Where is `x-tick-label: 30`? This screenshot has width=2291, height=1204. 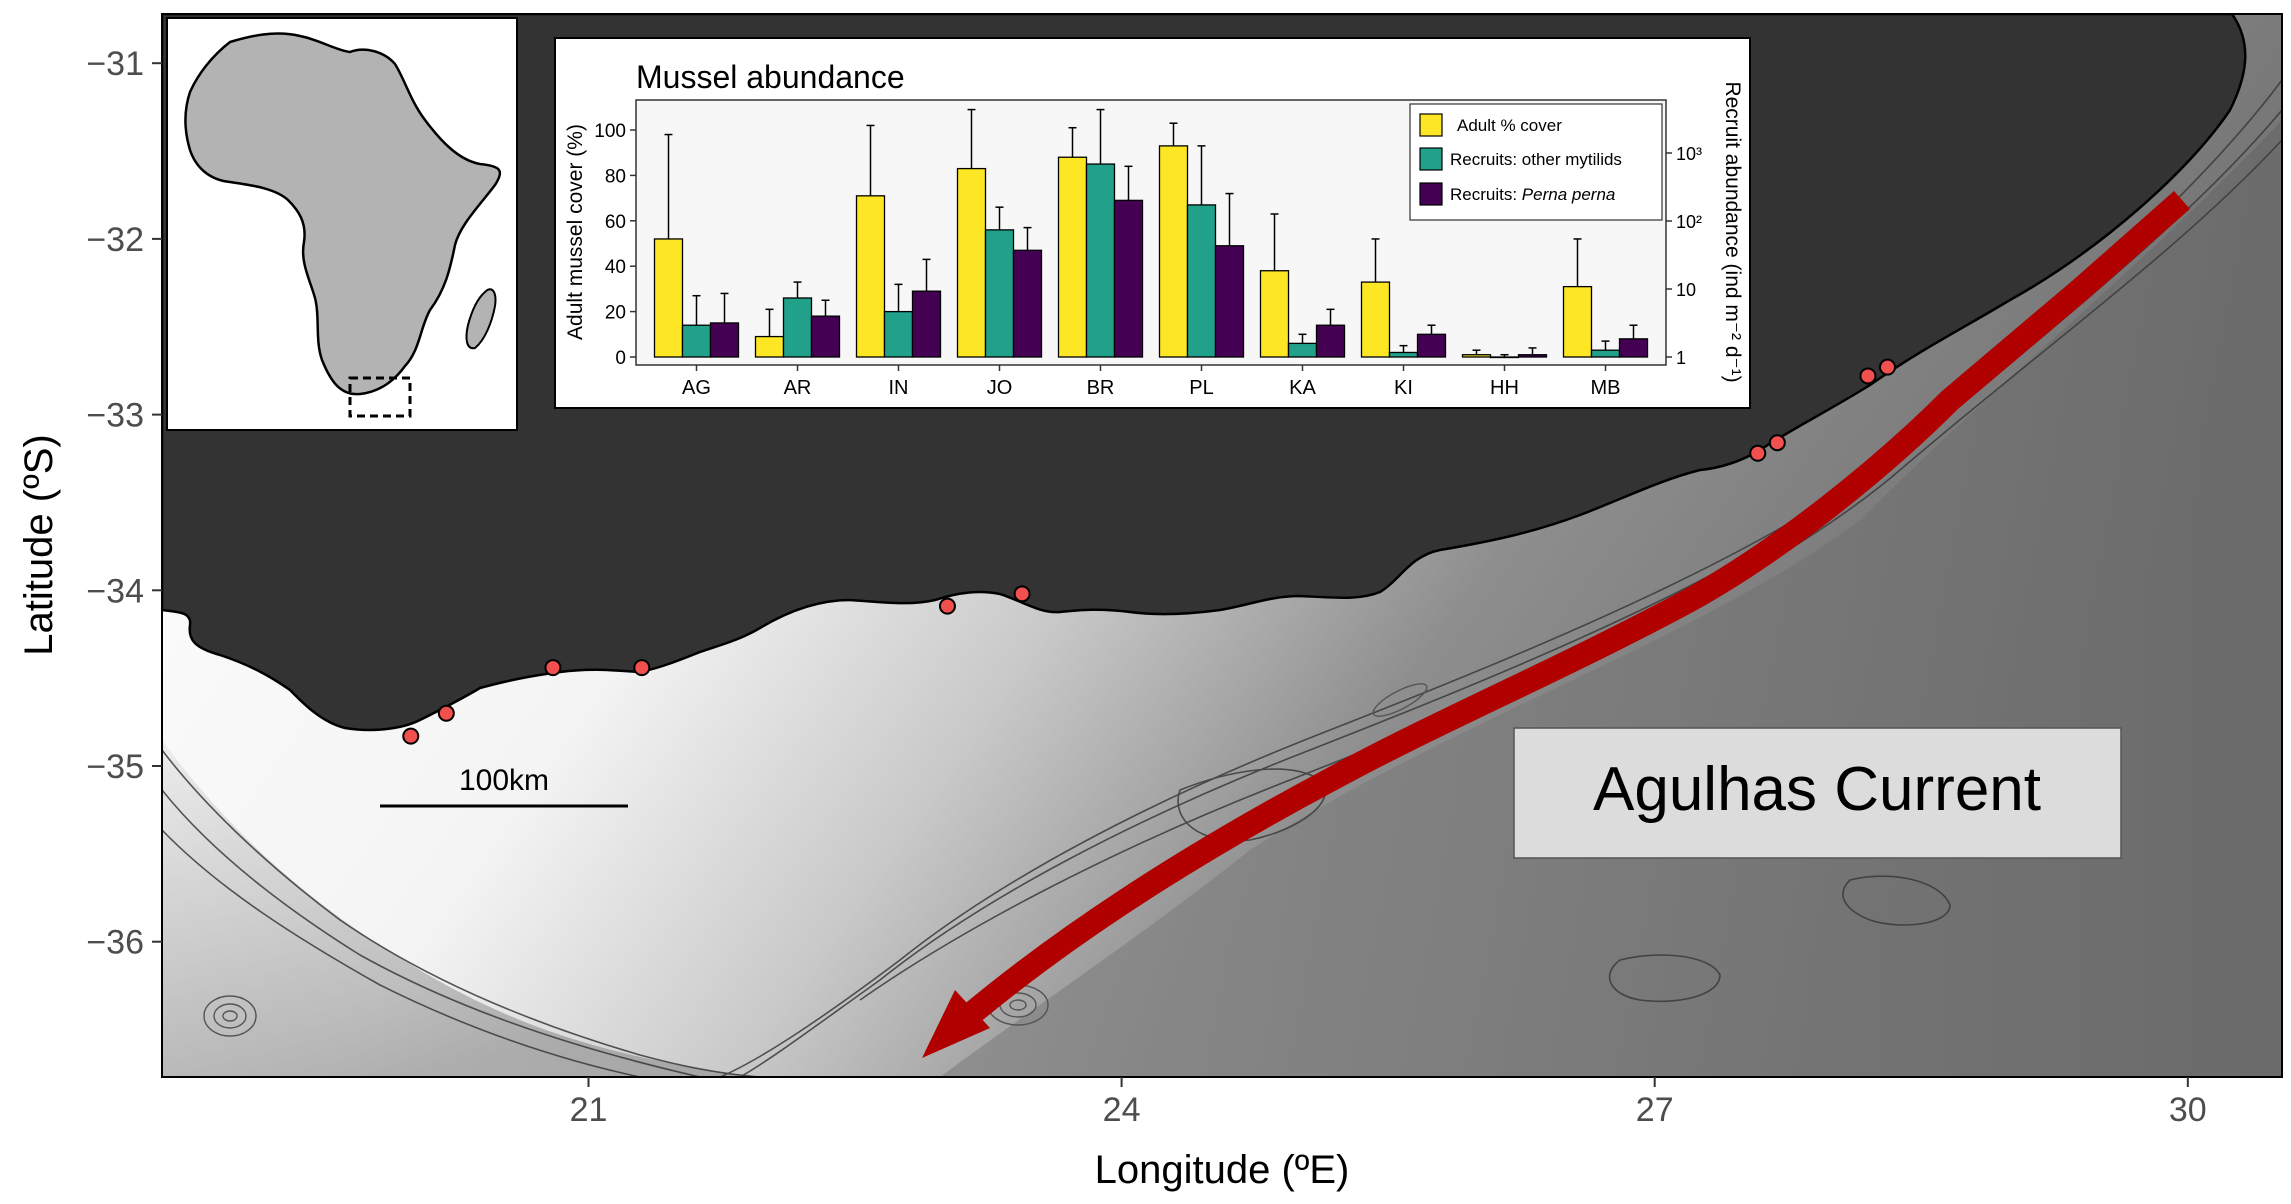 x-tick-label: 30 is located at coordinates (2188, 1110).